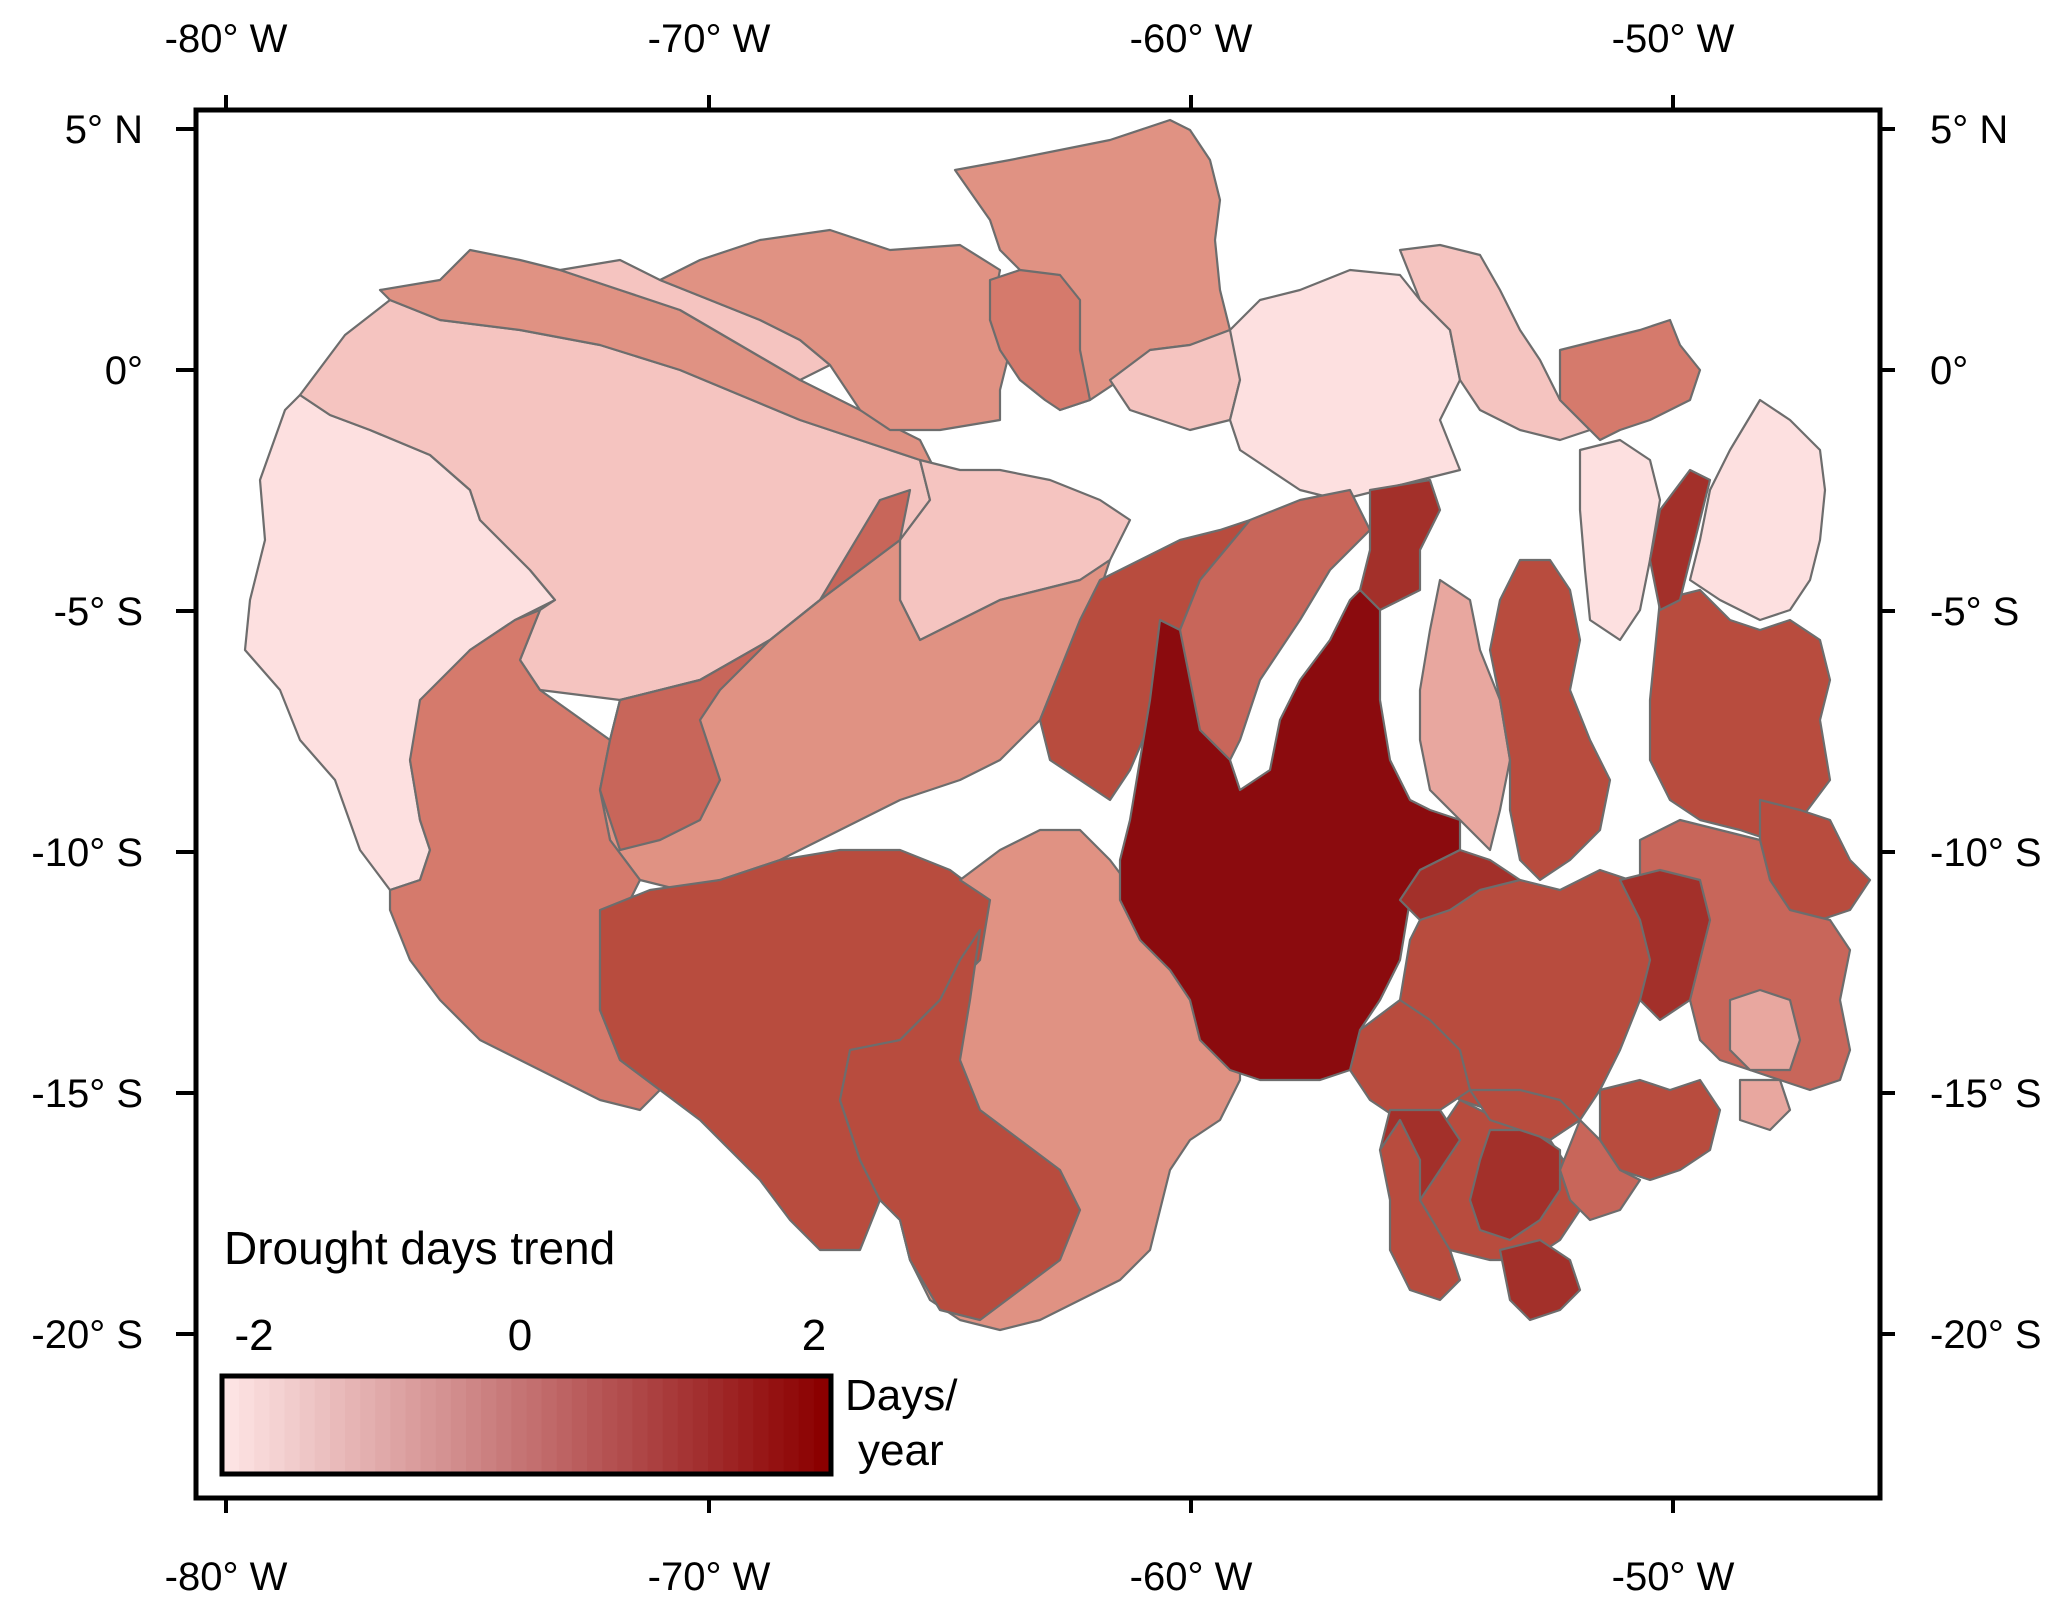 Image resolution: width=2067 pixels, height=1607 pixels. I want to click on legend-unit-line1: Days/, so click(901, 1395).